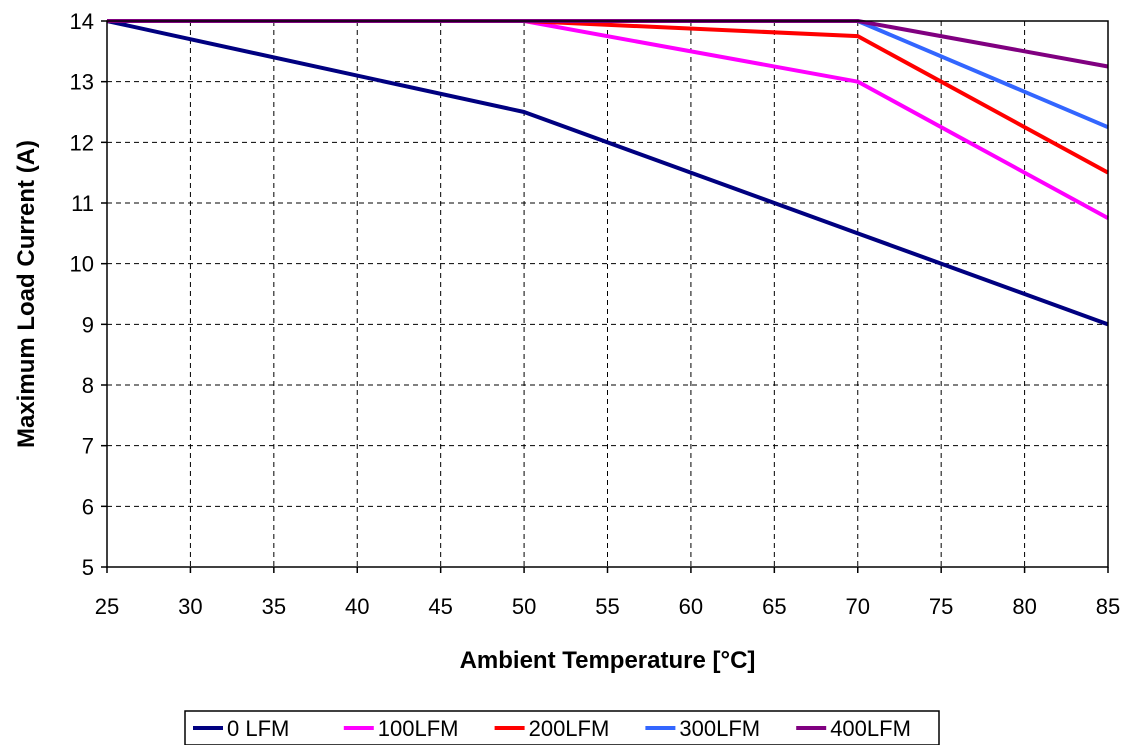 The width and height of the screenshot is (1129, 745). What do you see at coordinates (569, 728) in the screenshot?
I see `legend-label: 200LFM` at bounding box center [569, 728].